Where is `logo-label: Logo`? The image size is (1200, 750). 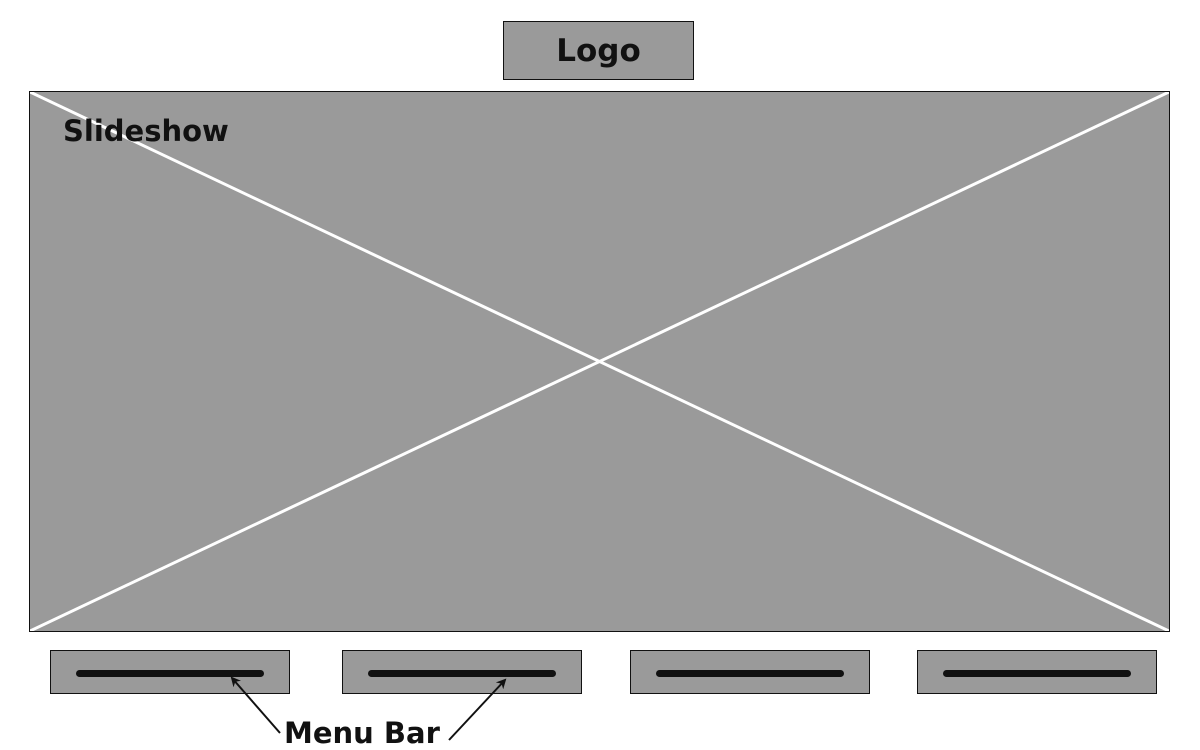 logo-label: Logo is located at coordinates (598, 50).